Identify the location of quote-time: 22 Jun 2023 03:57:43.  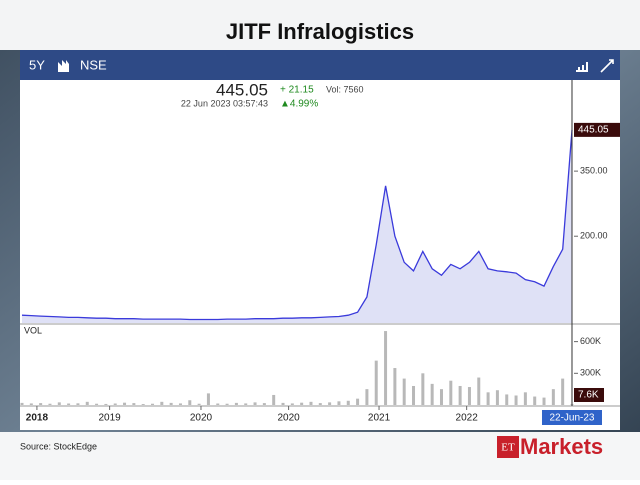
(224, 103).